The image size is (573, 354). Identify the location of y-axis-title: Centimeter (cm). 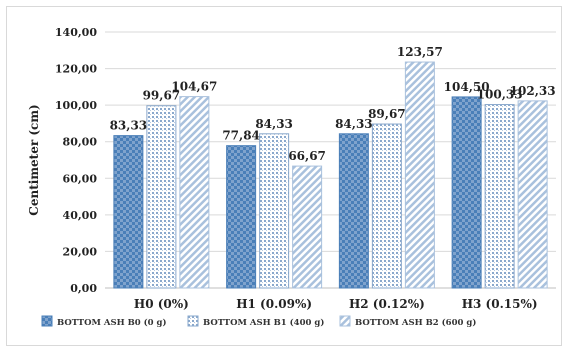
(34, 159).